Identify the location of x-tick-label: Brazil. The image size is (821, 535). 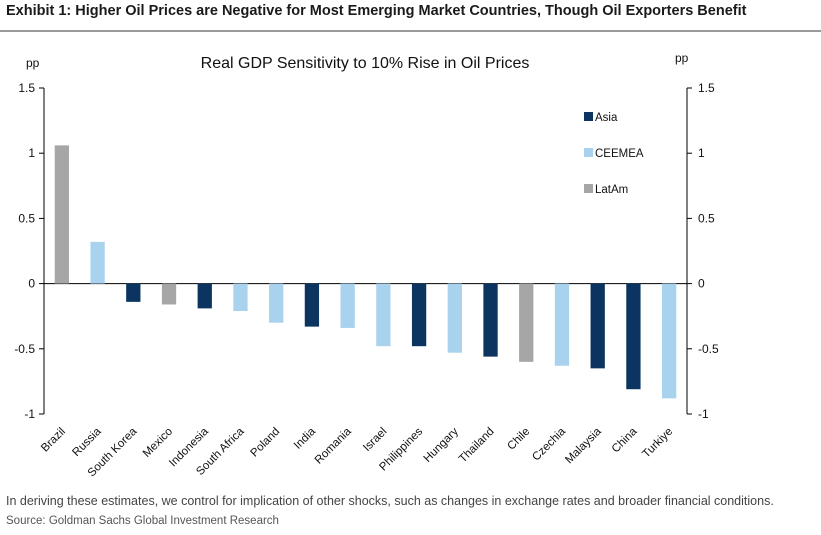
(53, 440).